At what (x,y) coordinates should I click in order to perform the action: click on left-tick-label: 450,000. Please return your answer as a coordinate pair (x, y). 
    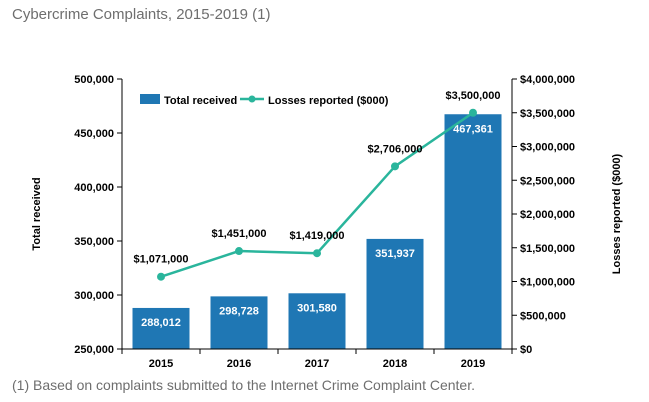
    Looking at the image, I should click on (94, 134).